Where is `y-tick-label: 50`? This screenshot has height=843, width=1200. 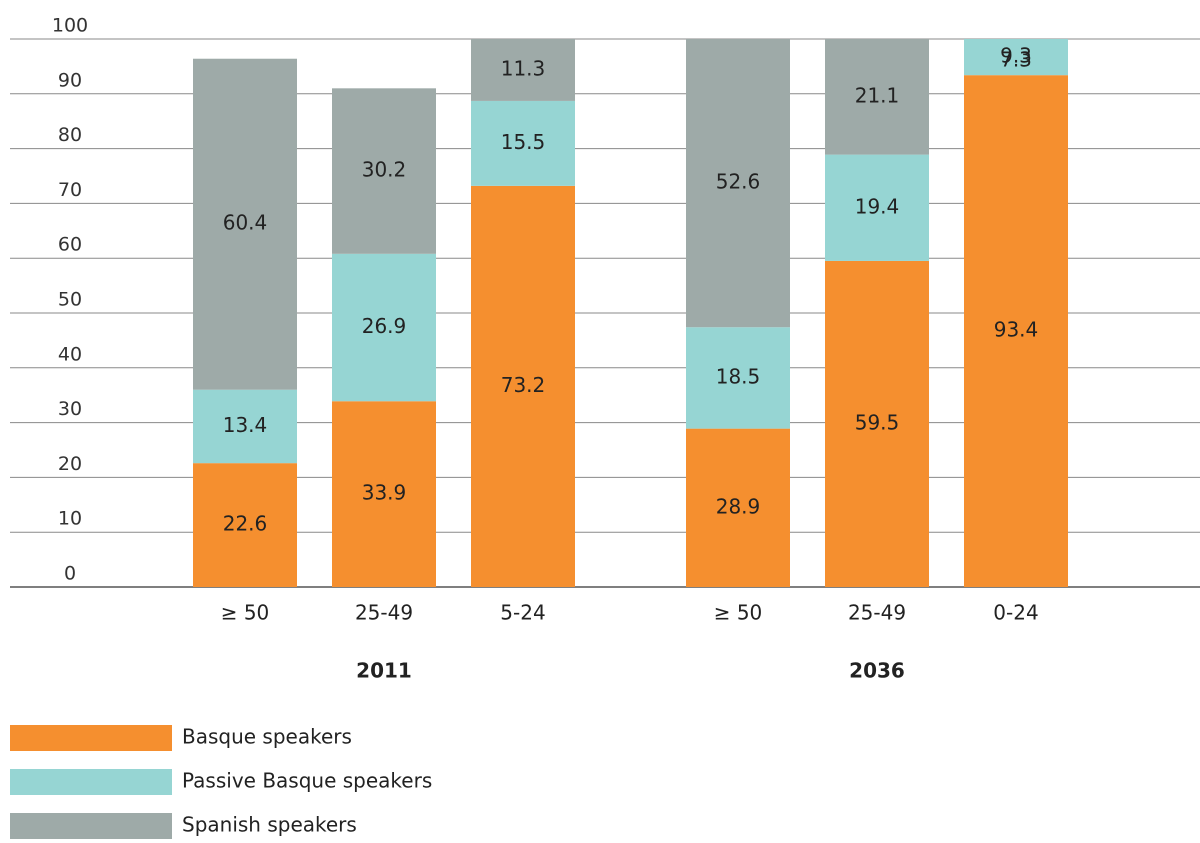
y-tick-label: 50 is located at coordinates (70, 300).